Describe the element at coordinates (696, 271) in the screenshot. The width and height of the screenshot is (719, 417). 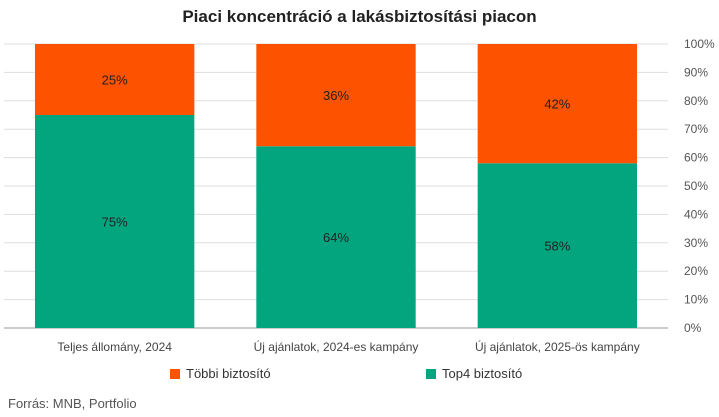
I see `y-tick-label: 20%` at that location.